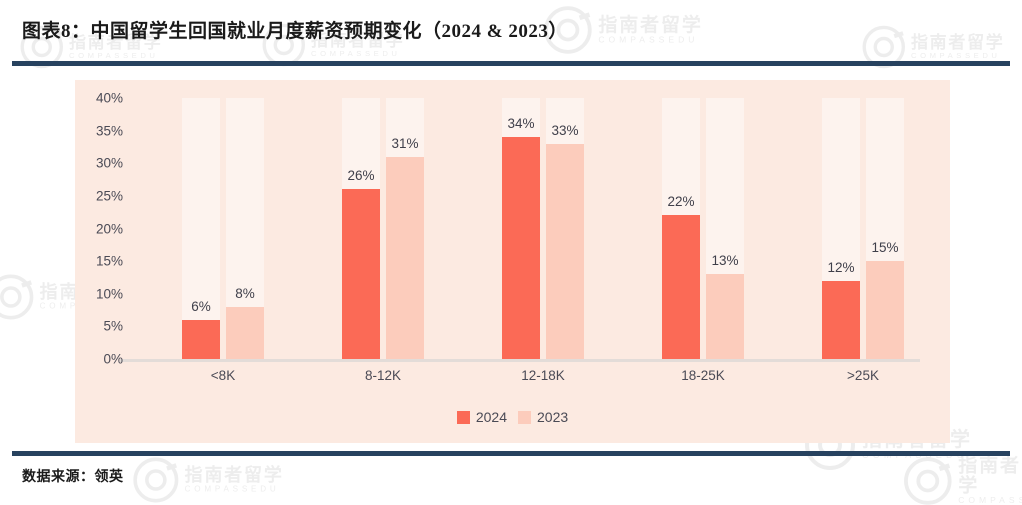  What do you see at coordinates (245, 332) in the screenshot?
I see `bar-2023-<8K` at bounding box center [245, 332].